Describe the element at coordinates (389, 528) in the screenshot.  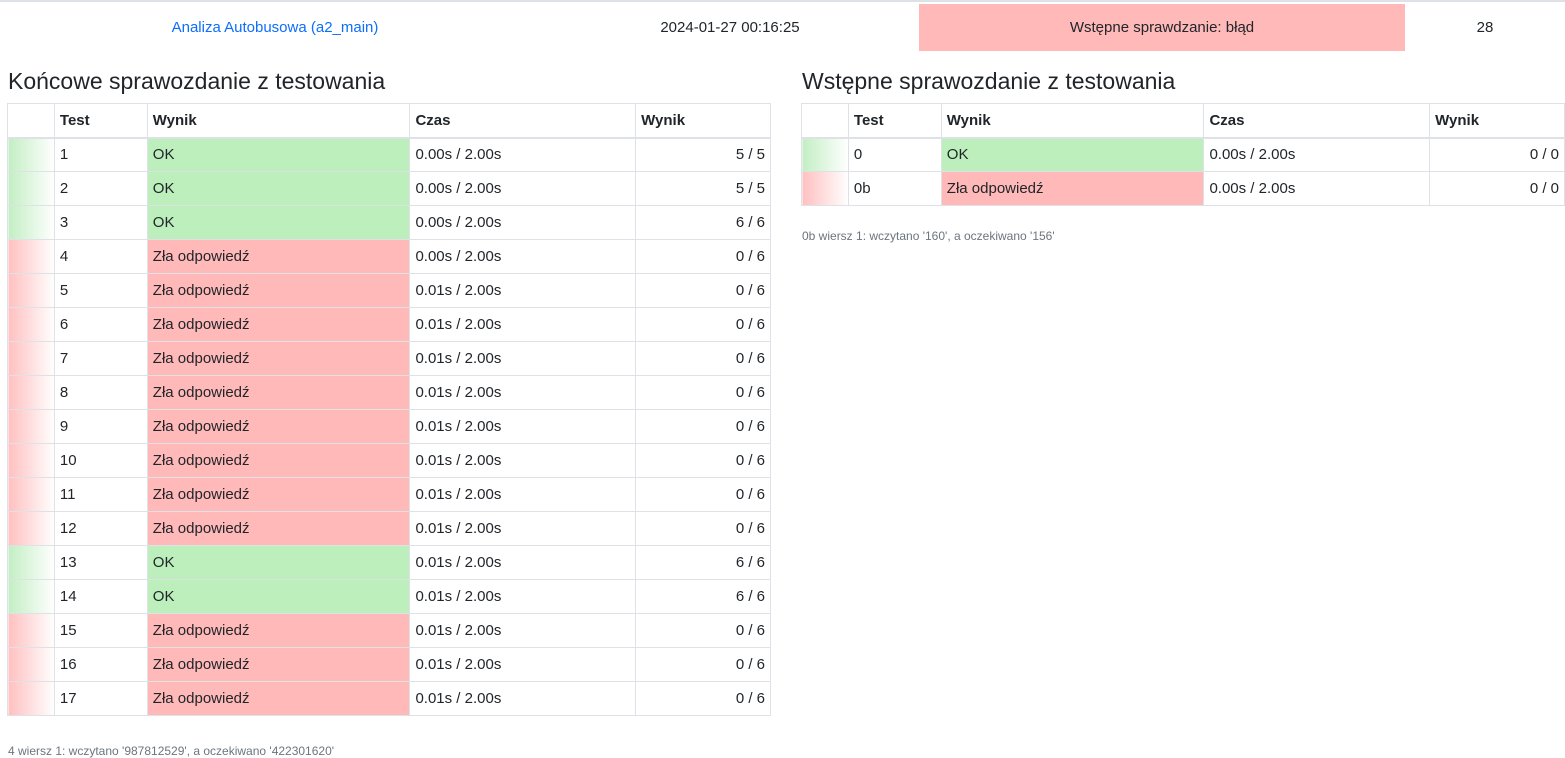
I see `table-row: 12 Zła odpowiedź 0.01s / 2.00s 0 / 6` at that location.